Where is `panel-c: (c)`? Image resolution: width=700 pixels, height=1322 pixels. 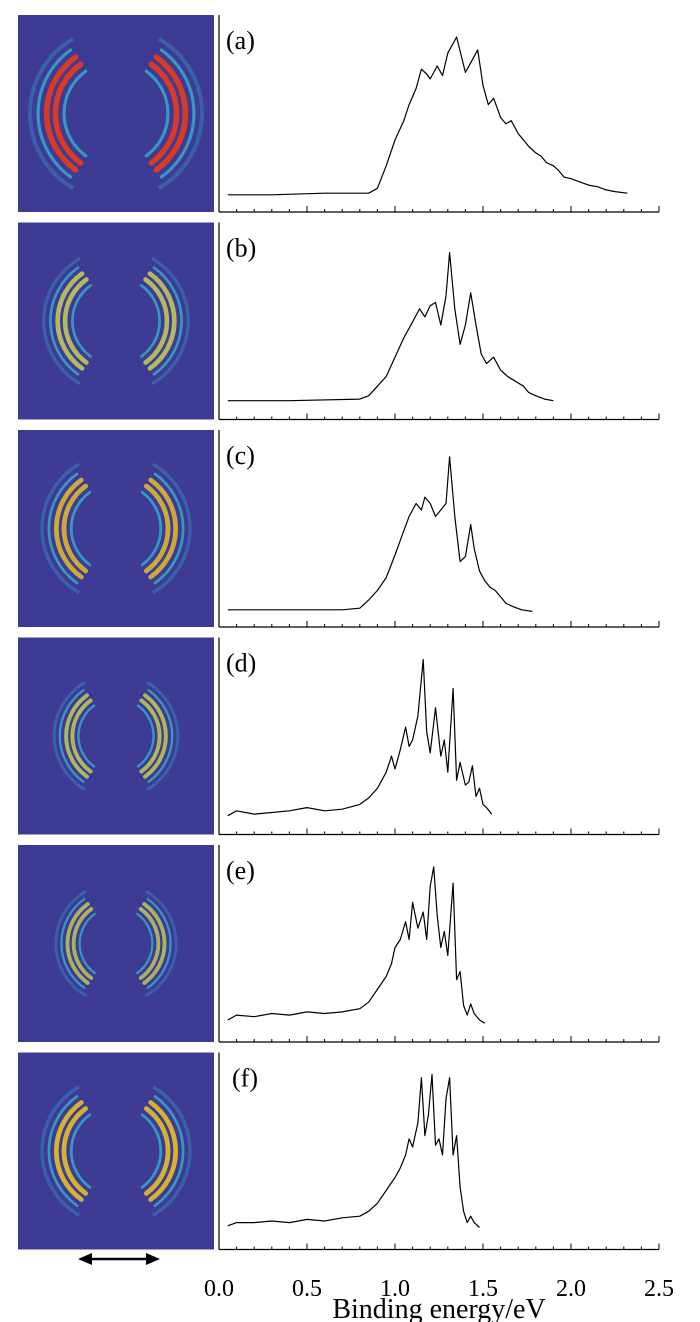 panel-c: (c) is located at coordinates (339, 529).